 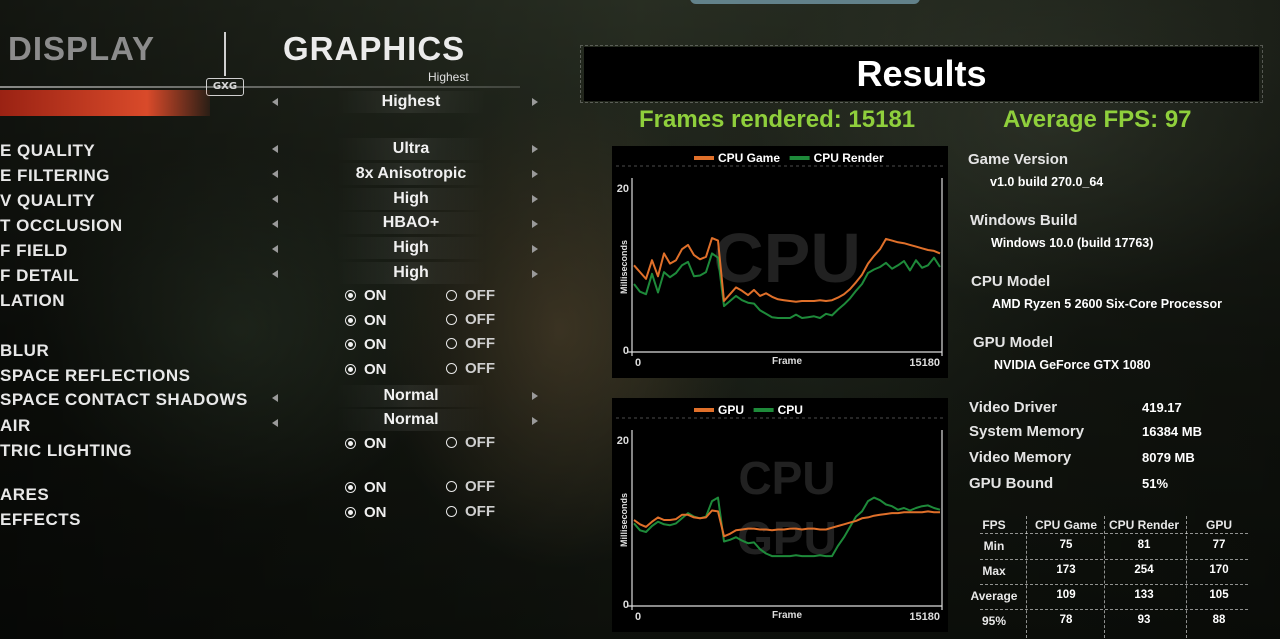 What do you see at coordinates (749, 158) in the screenshot?
I see `legend-label: CPU Game` at bounding box center [749, 158].